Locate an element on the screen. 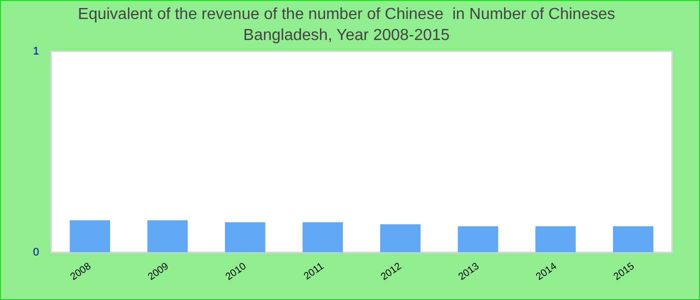  y-tick-label: 0 is located at coordinates (36, 252).